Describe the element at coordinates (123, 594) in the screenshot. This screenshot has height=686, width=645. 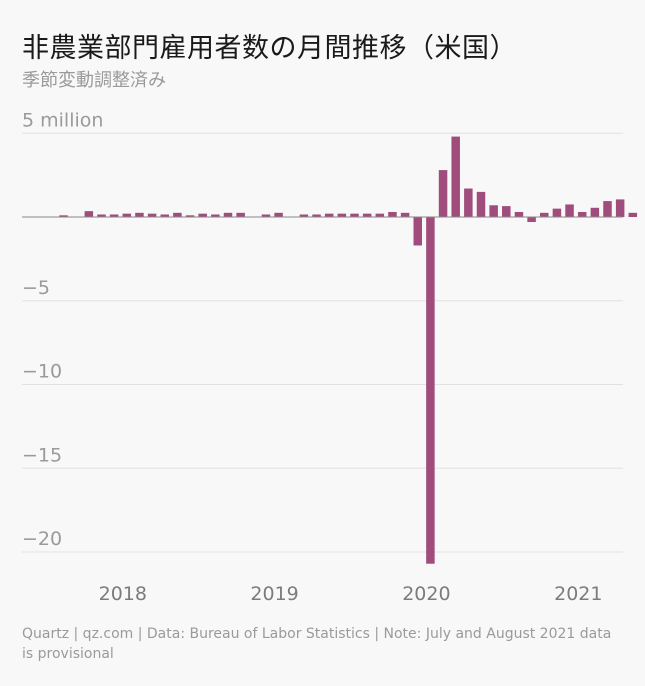
I see `x-tick-label: 2018` at that location.